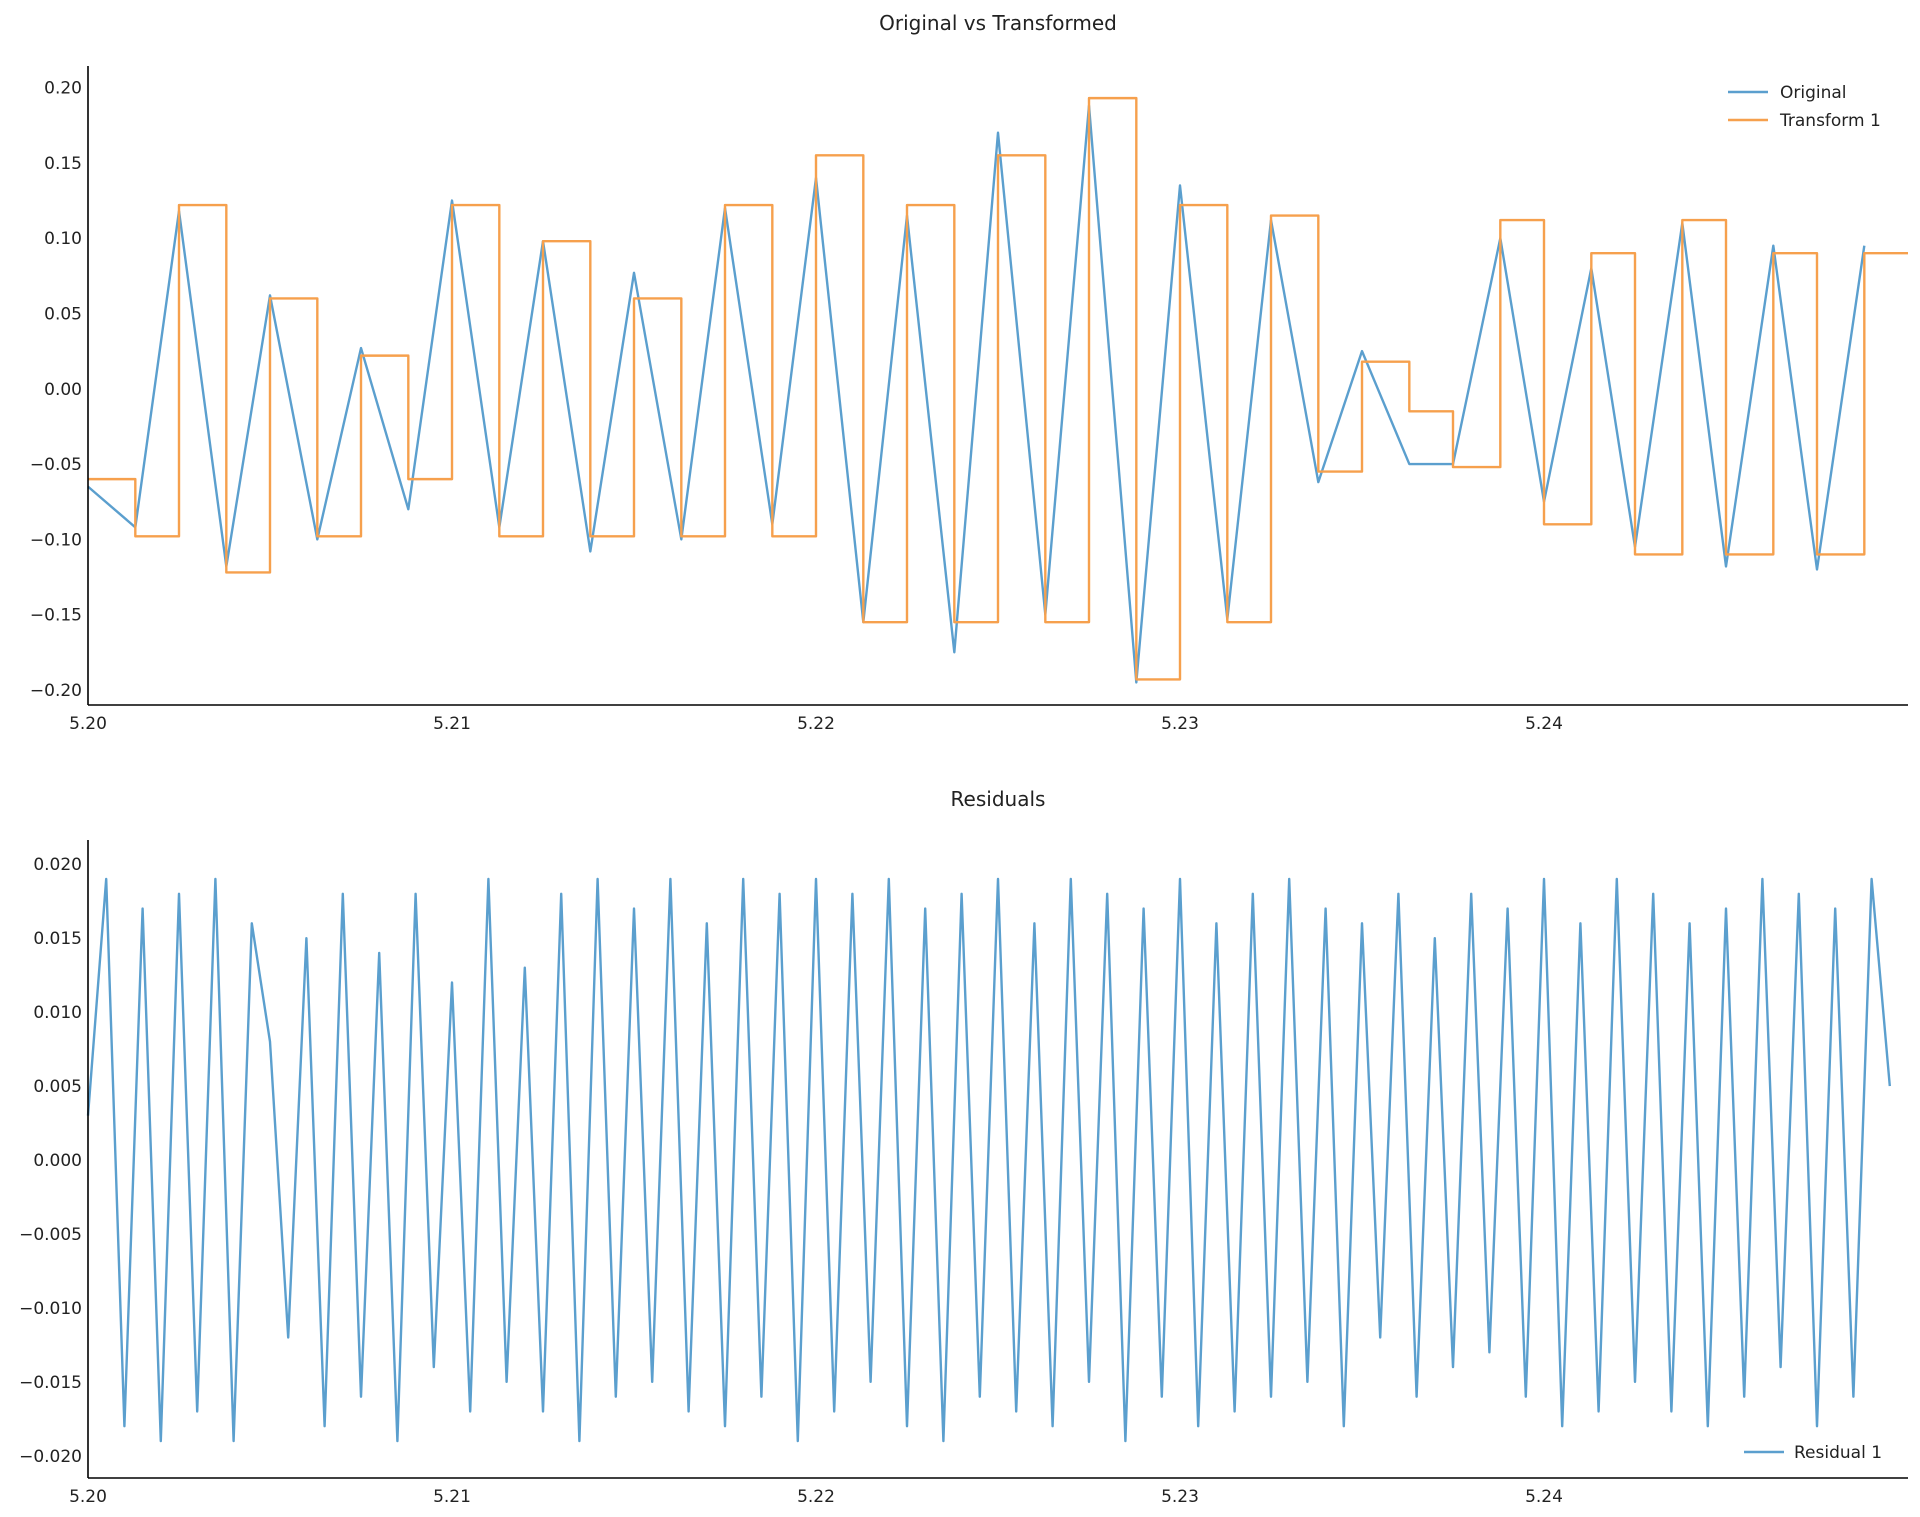 The image size is (1920, 1517). I want to click on y-tick-label: 0.20, so click(63, 89).